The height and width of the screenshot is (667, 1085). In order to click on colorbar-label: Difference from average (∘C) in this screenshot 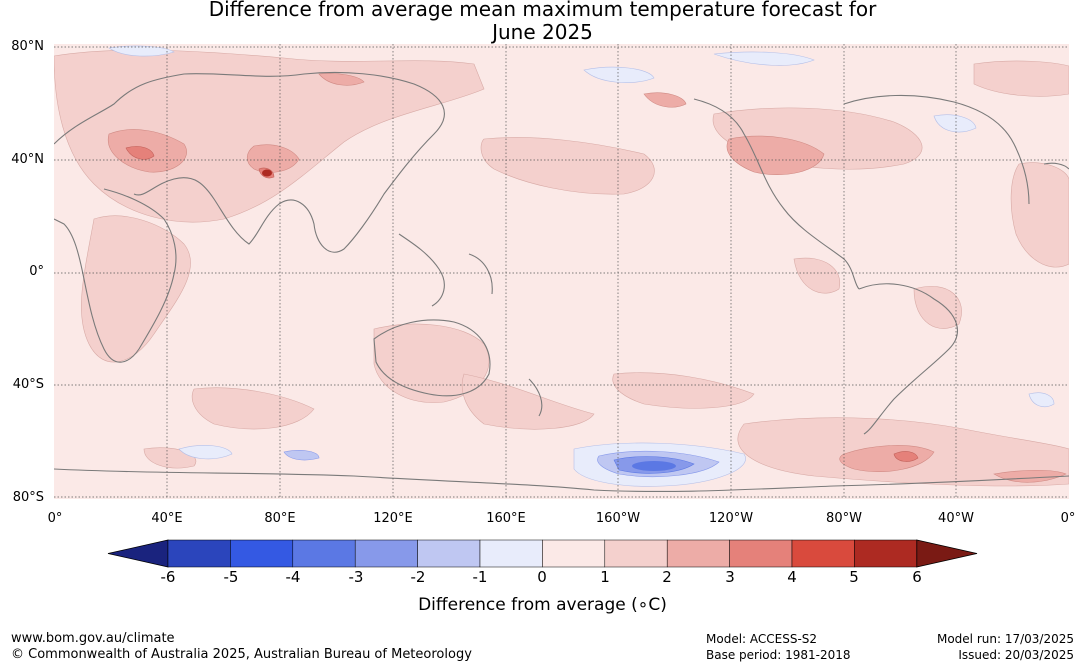, I will do `click(542, 605)`.